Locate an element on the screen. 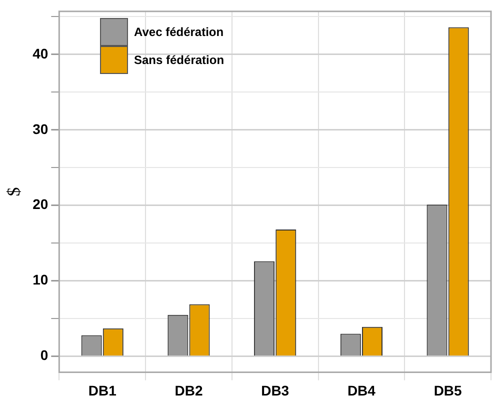 This screenshot has height=405, width=495. legend-label: Sans fédération is located at coordinates (179, 60).